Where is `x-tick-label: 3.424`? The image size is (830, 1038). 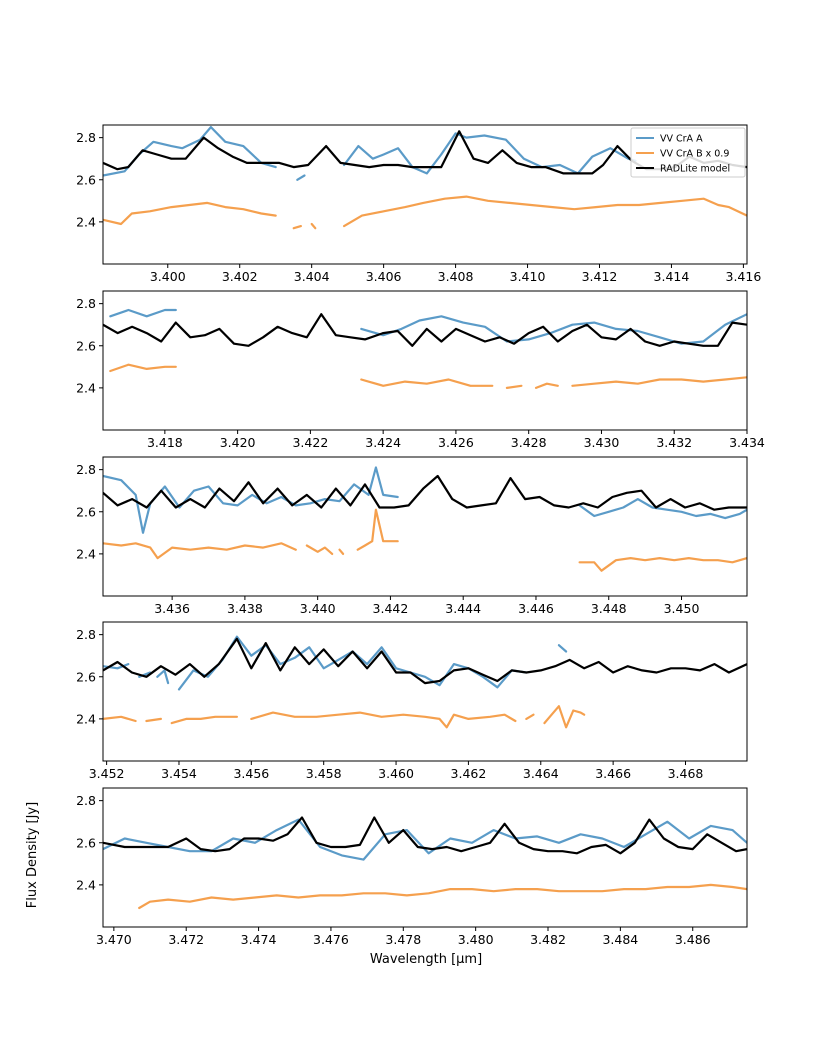 x-tick-label: 3.424 is located at coordinates (383, 442).